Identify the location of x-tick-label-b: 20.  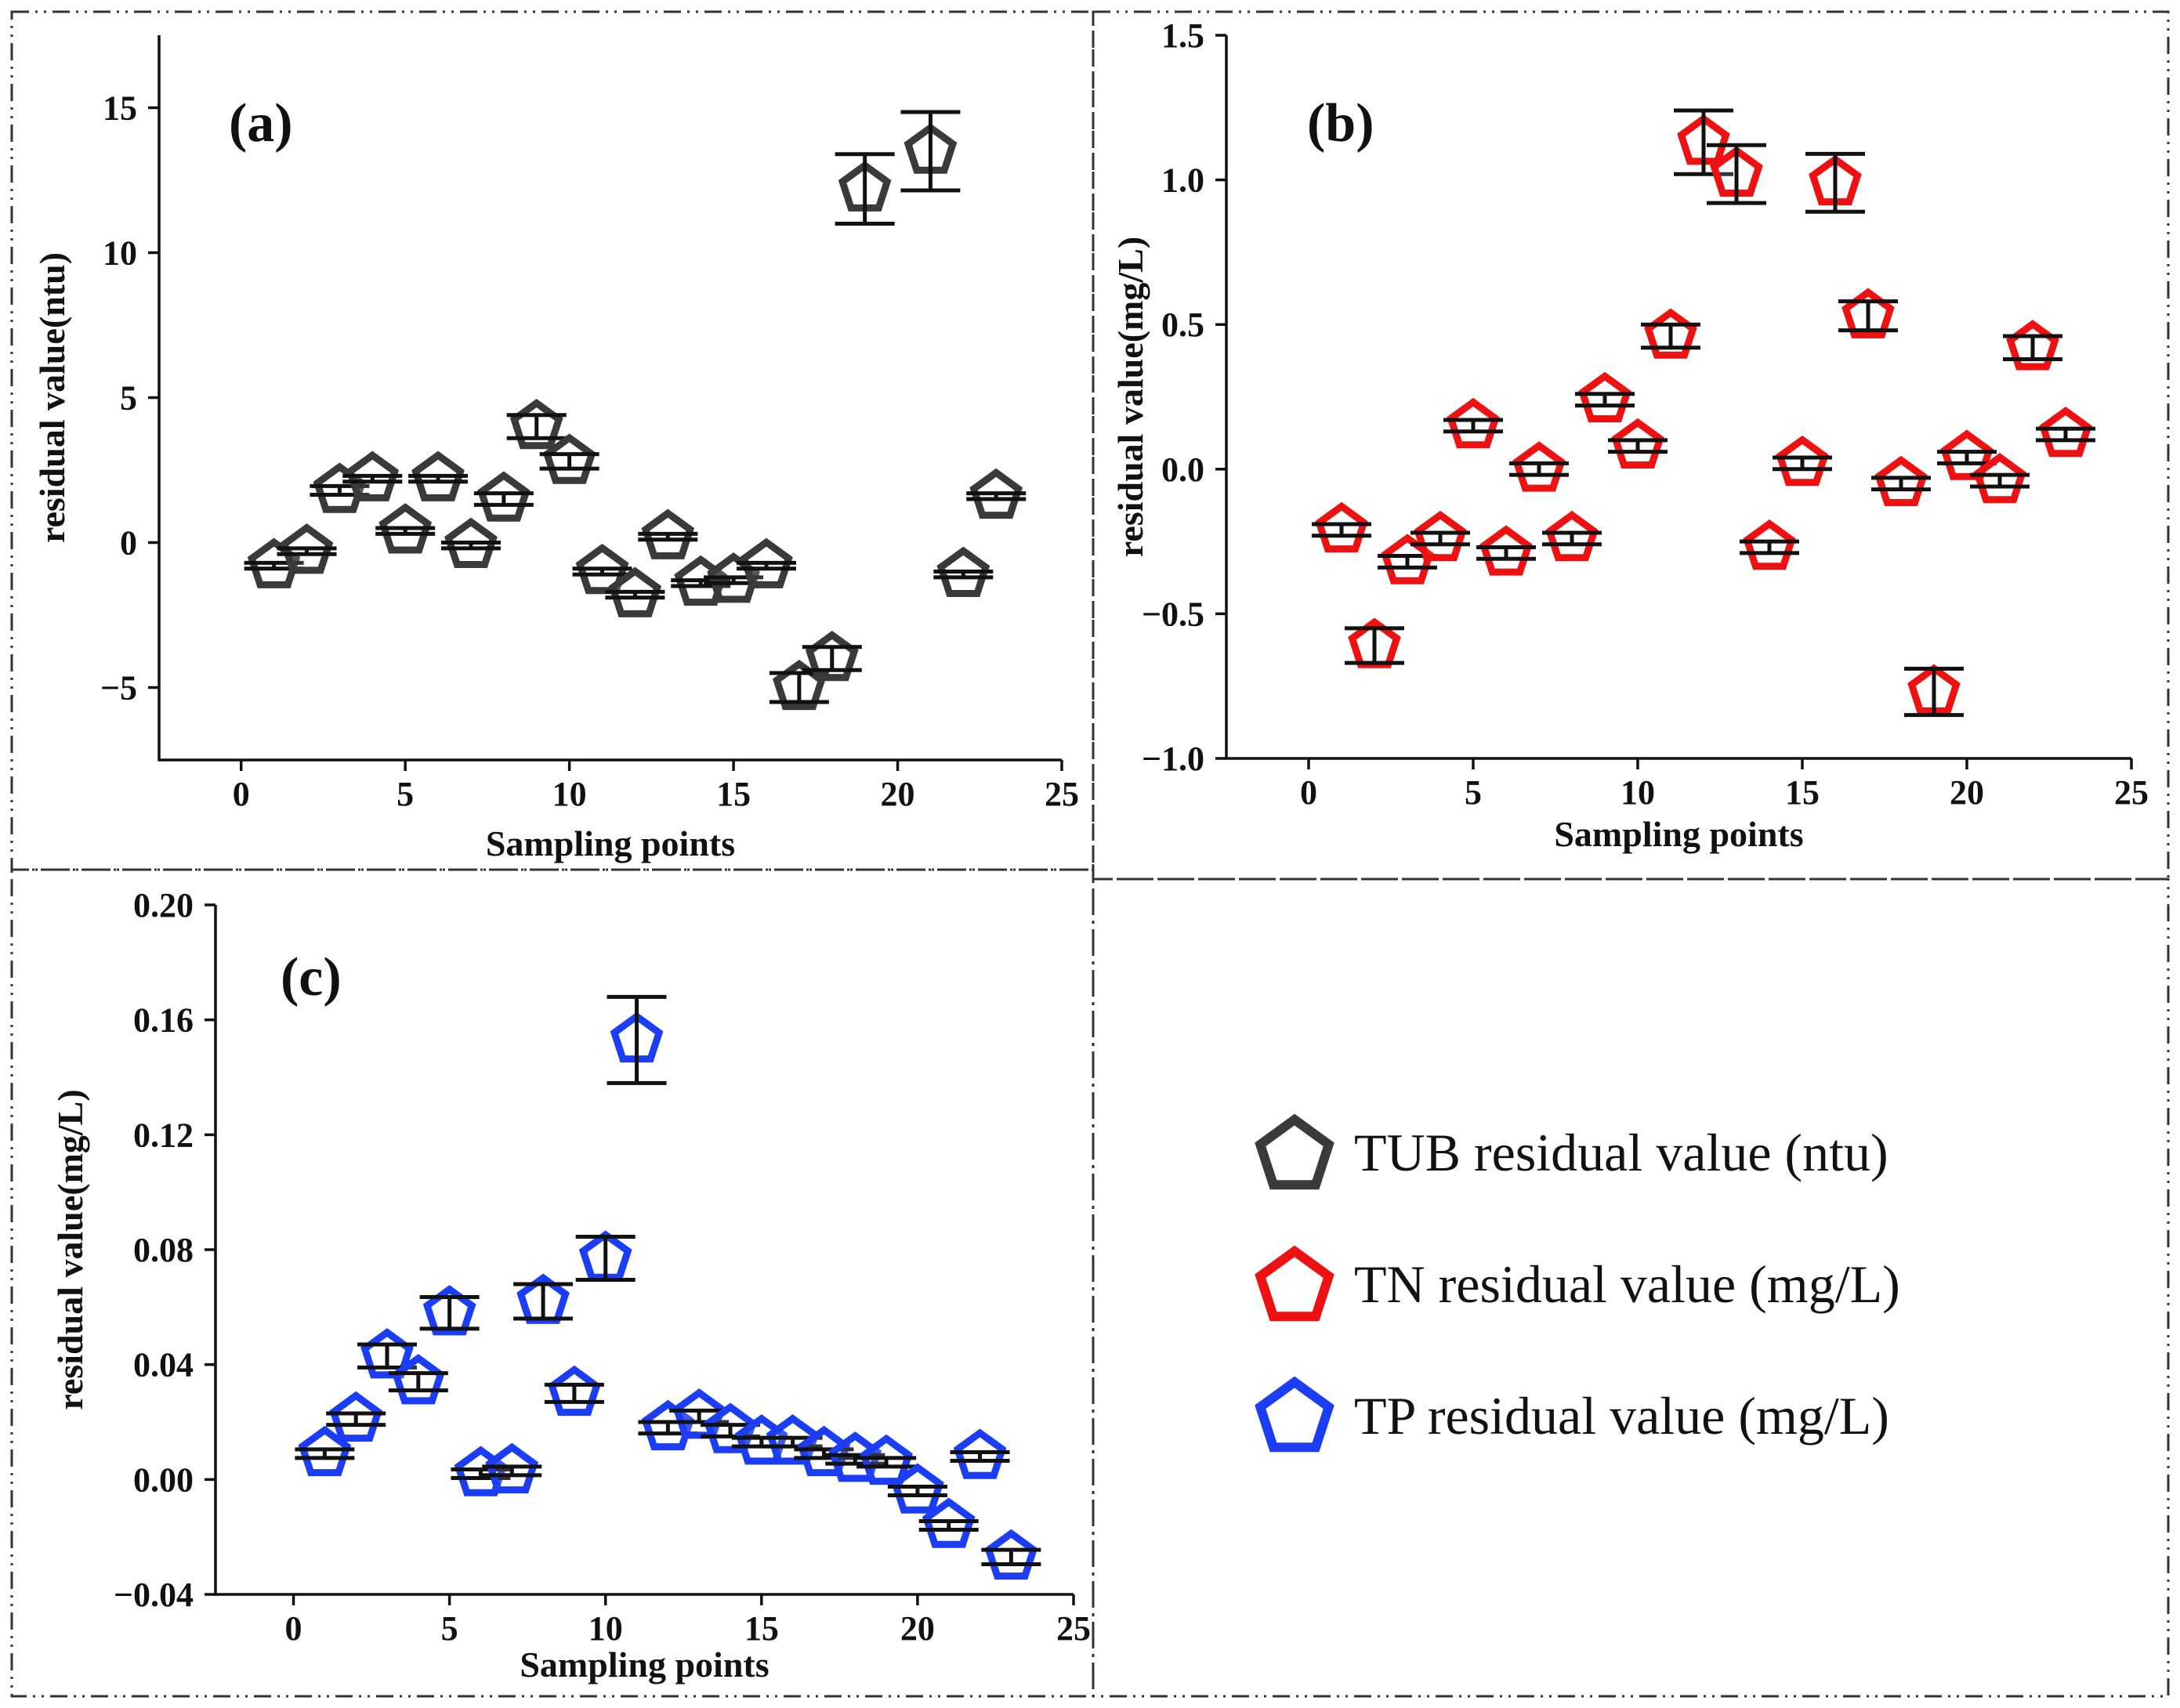
(1967, 793).